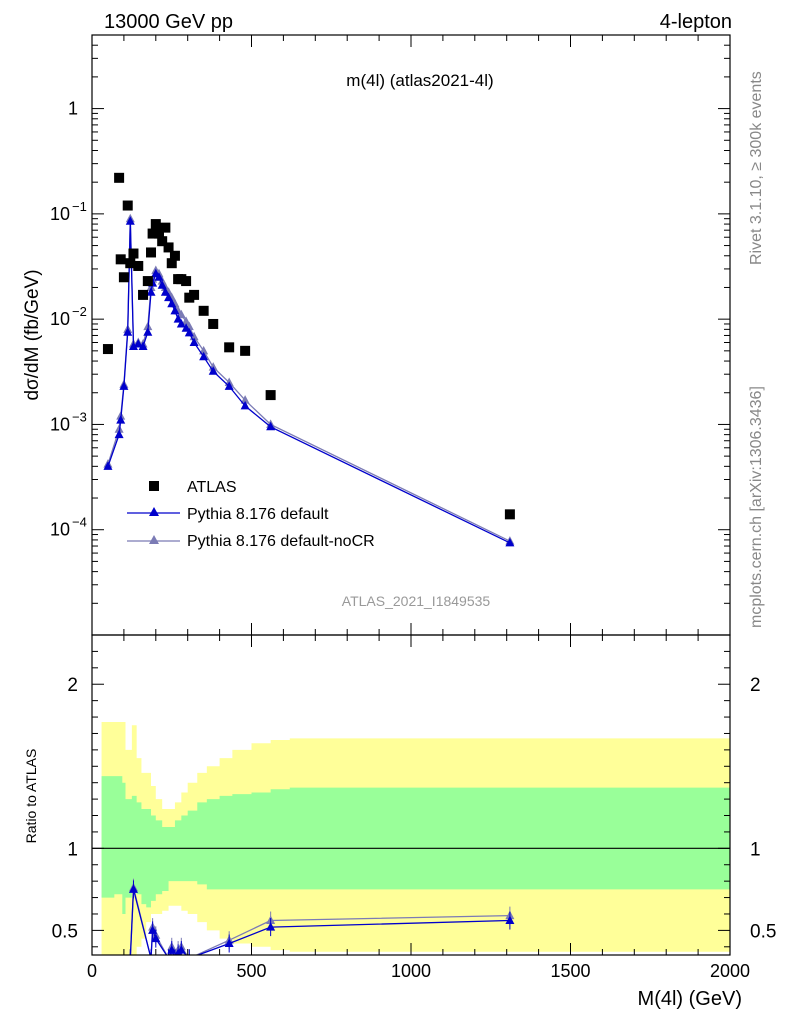 The height and width of the screenshot is (1024, 786). I want to click on x-tick-label: 1500, so click(570, 971).